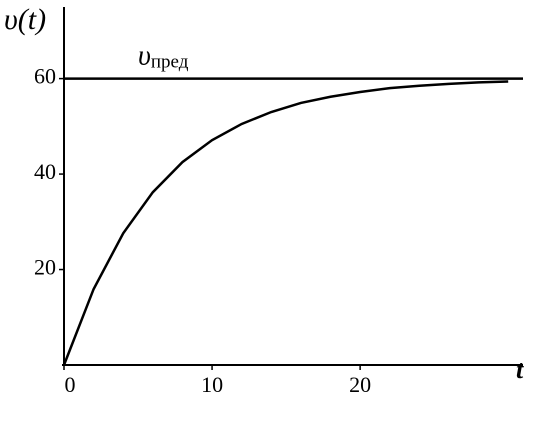 This screenshot has height=441, width=540. Describe the element at coordinates (170, 62) in the screenshot. I see `limit-label-sub: пред` at that location.